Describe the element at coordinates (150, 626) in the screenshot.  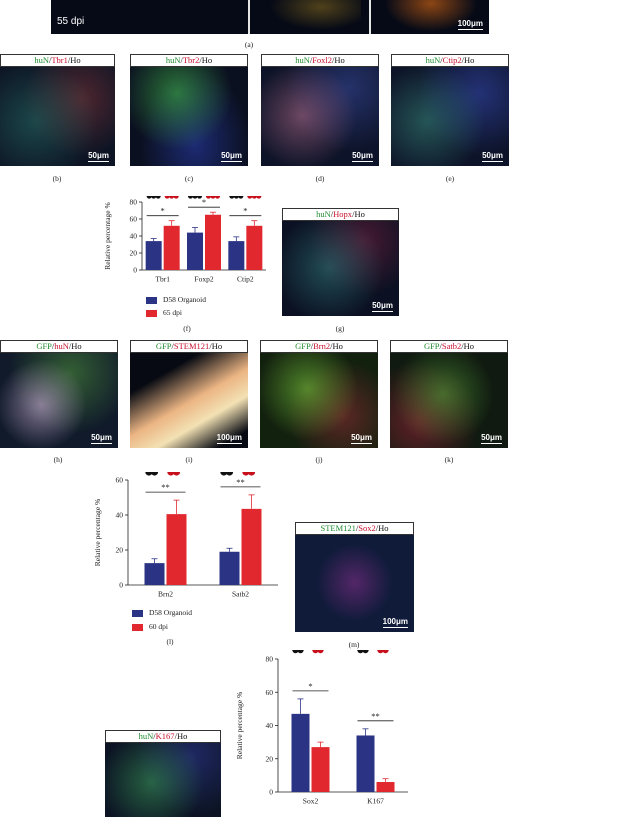
I see `legend-l-dpi: 60 dpi` at that location.